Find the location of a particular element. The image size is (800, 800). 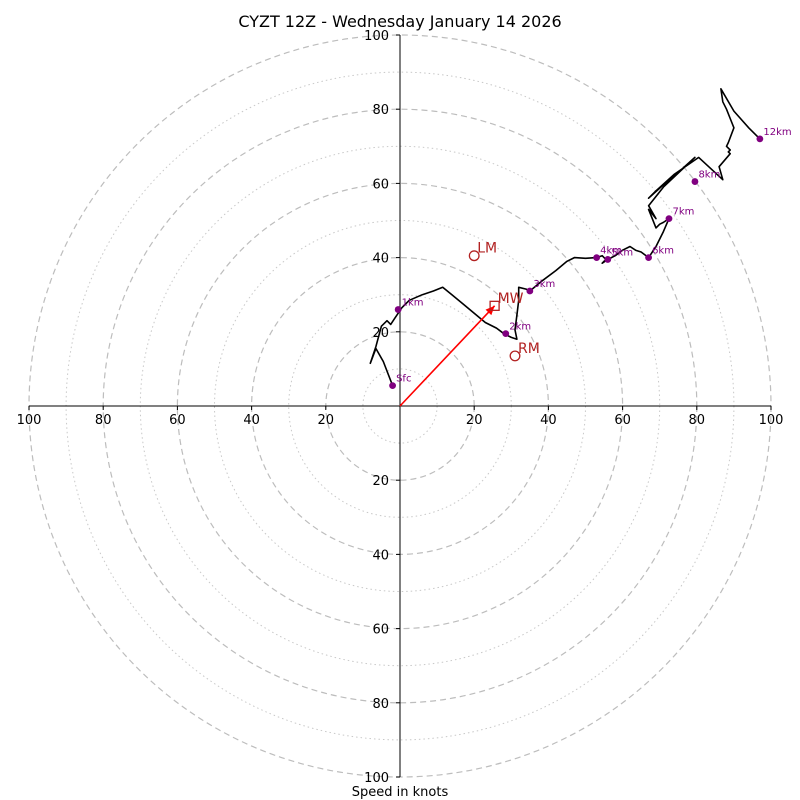

height-marker-7km is located at coordinates (669, 219).